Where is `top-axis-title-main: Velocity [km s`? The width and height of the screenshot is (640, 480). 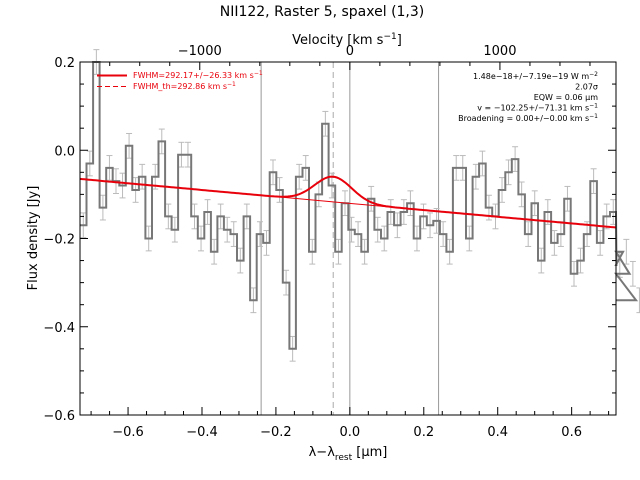 top-axis-title-main: Velocity [km s is located at coordinates (338, 40).